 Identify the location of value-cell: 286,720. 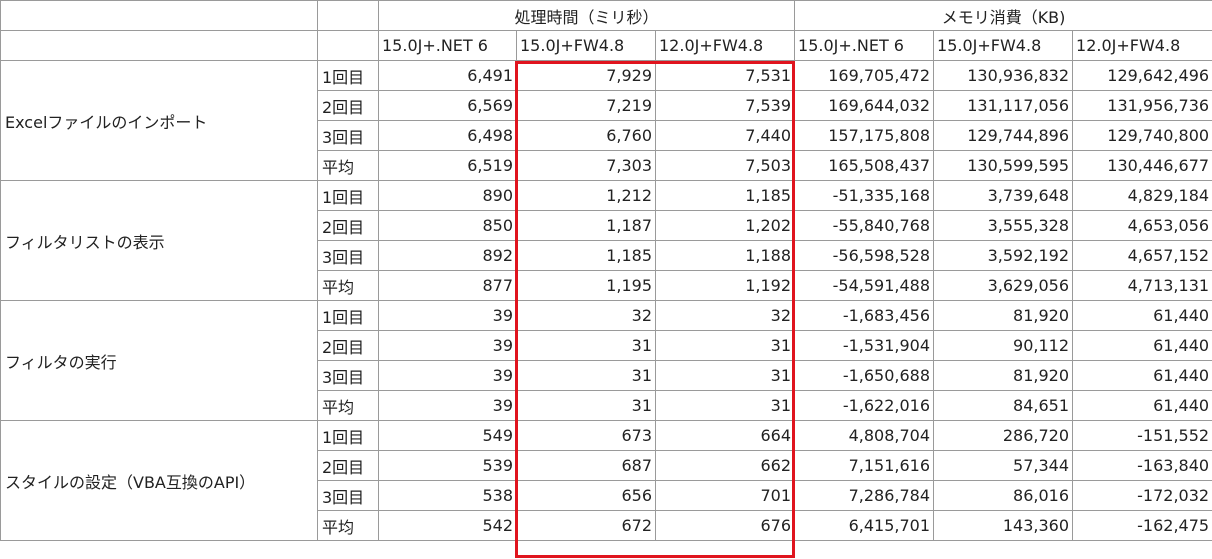
(1003, 435).